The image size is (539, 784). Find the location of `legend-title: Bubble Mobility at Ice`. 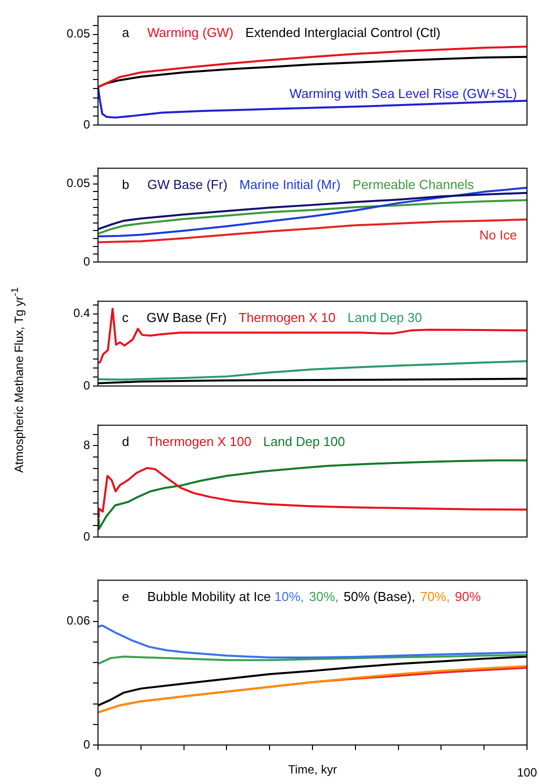

legend-title: Bubble Mobility at Ice is located at coordinates (210, 596).